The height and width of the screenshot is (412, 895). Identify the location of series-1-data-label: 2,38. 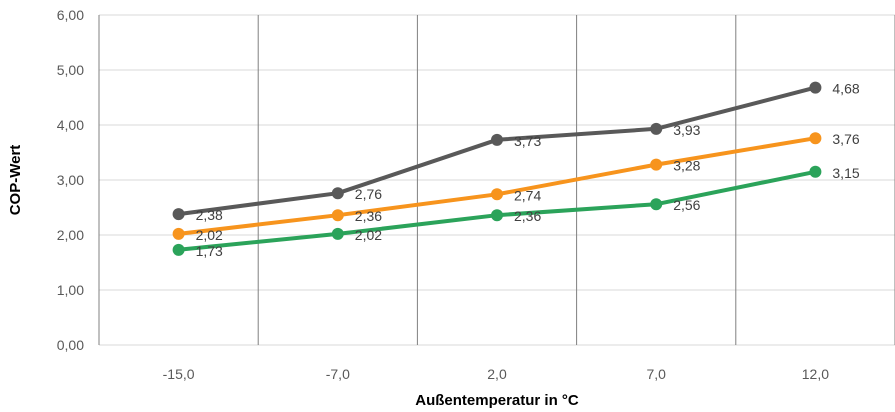
(209, 215).